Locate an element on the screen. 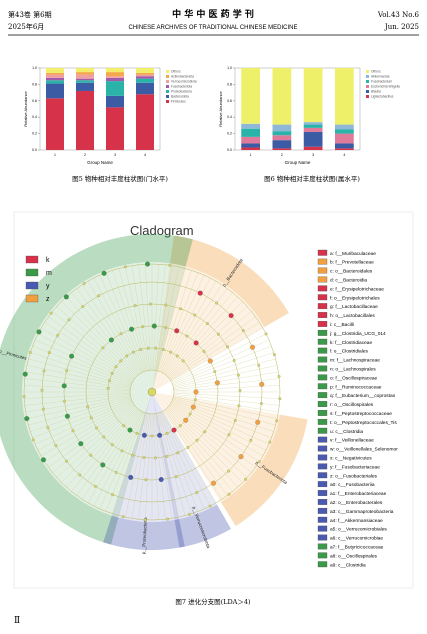  item-label: a7: f__Butyricicoccaceae is located at coordinates (357, 548).